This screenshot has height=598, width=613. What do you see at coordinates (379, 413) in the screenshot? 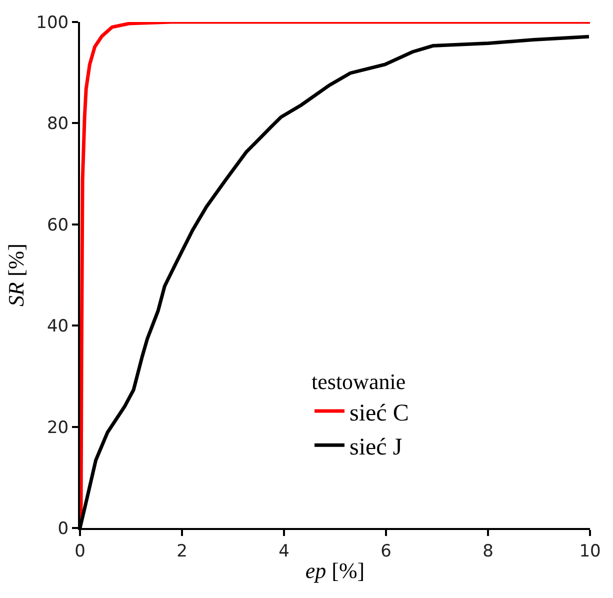
I see `legend-label: sieć C` at bounding box center [379, 413].